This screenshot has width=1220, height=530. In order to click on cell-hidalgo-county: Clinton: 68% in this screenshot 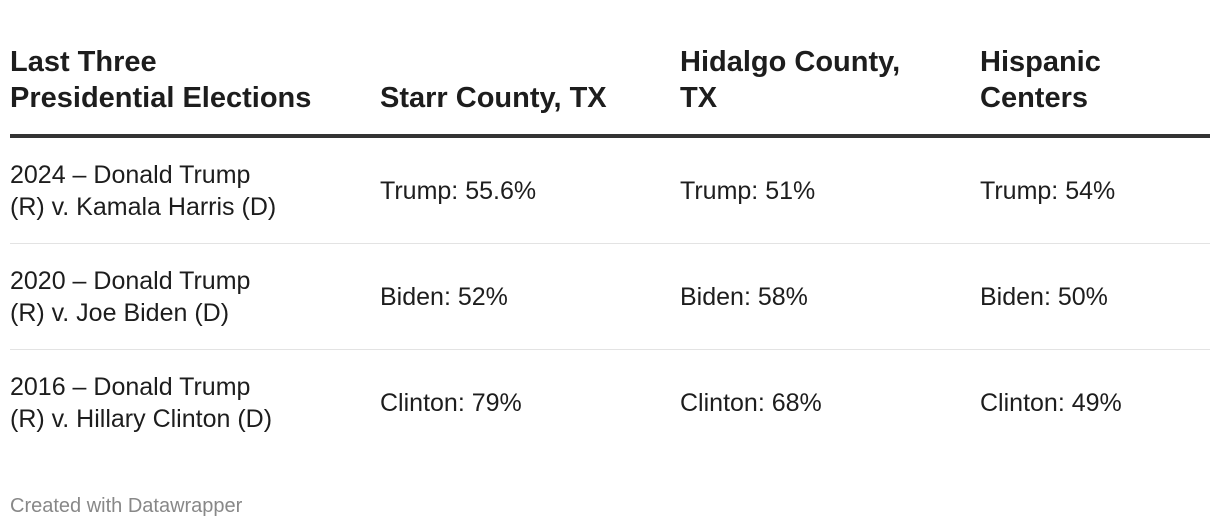, I will do `click(751, 402)`.